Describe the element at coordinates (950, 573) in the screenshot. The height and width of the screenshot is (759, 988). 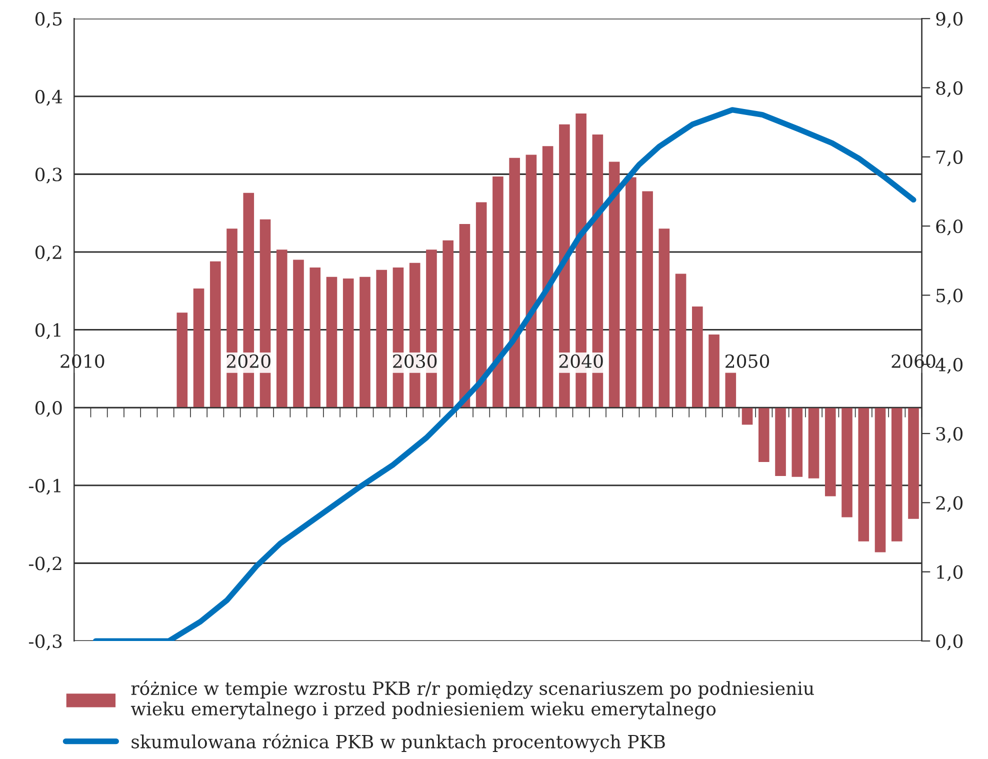
I see `y2-tick-label: 1,0` at that location.